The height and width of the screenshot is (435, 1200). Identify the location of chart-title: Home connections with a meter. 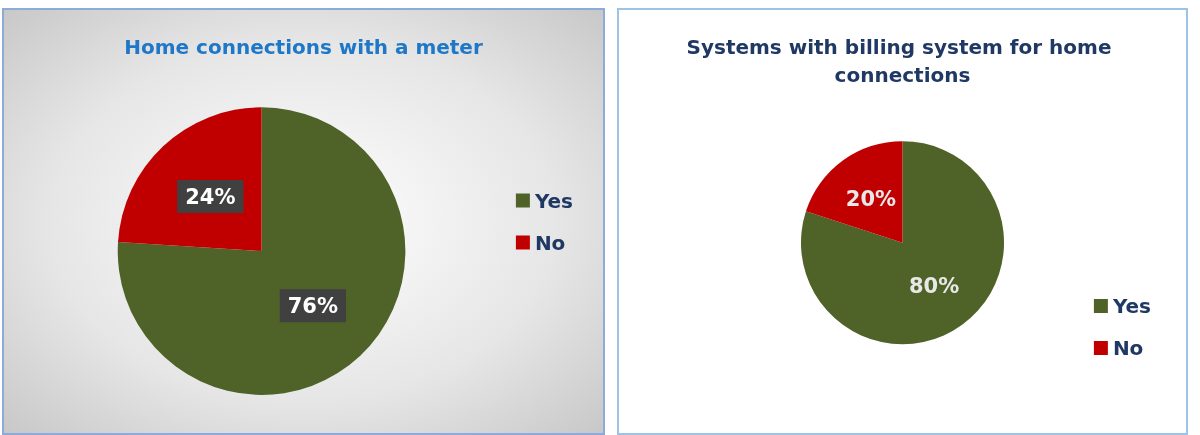
(303, 47).